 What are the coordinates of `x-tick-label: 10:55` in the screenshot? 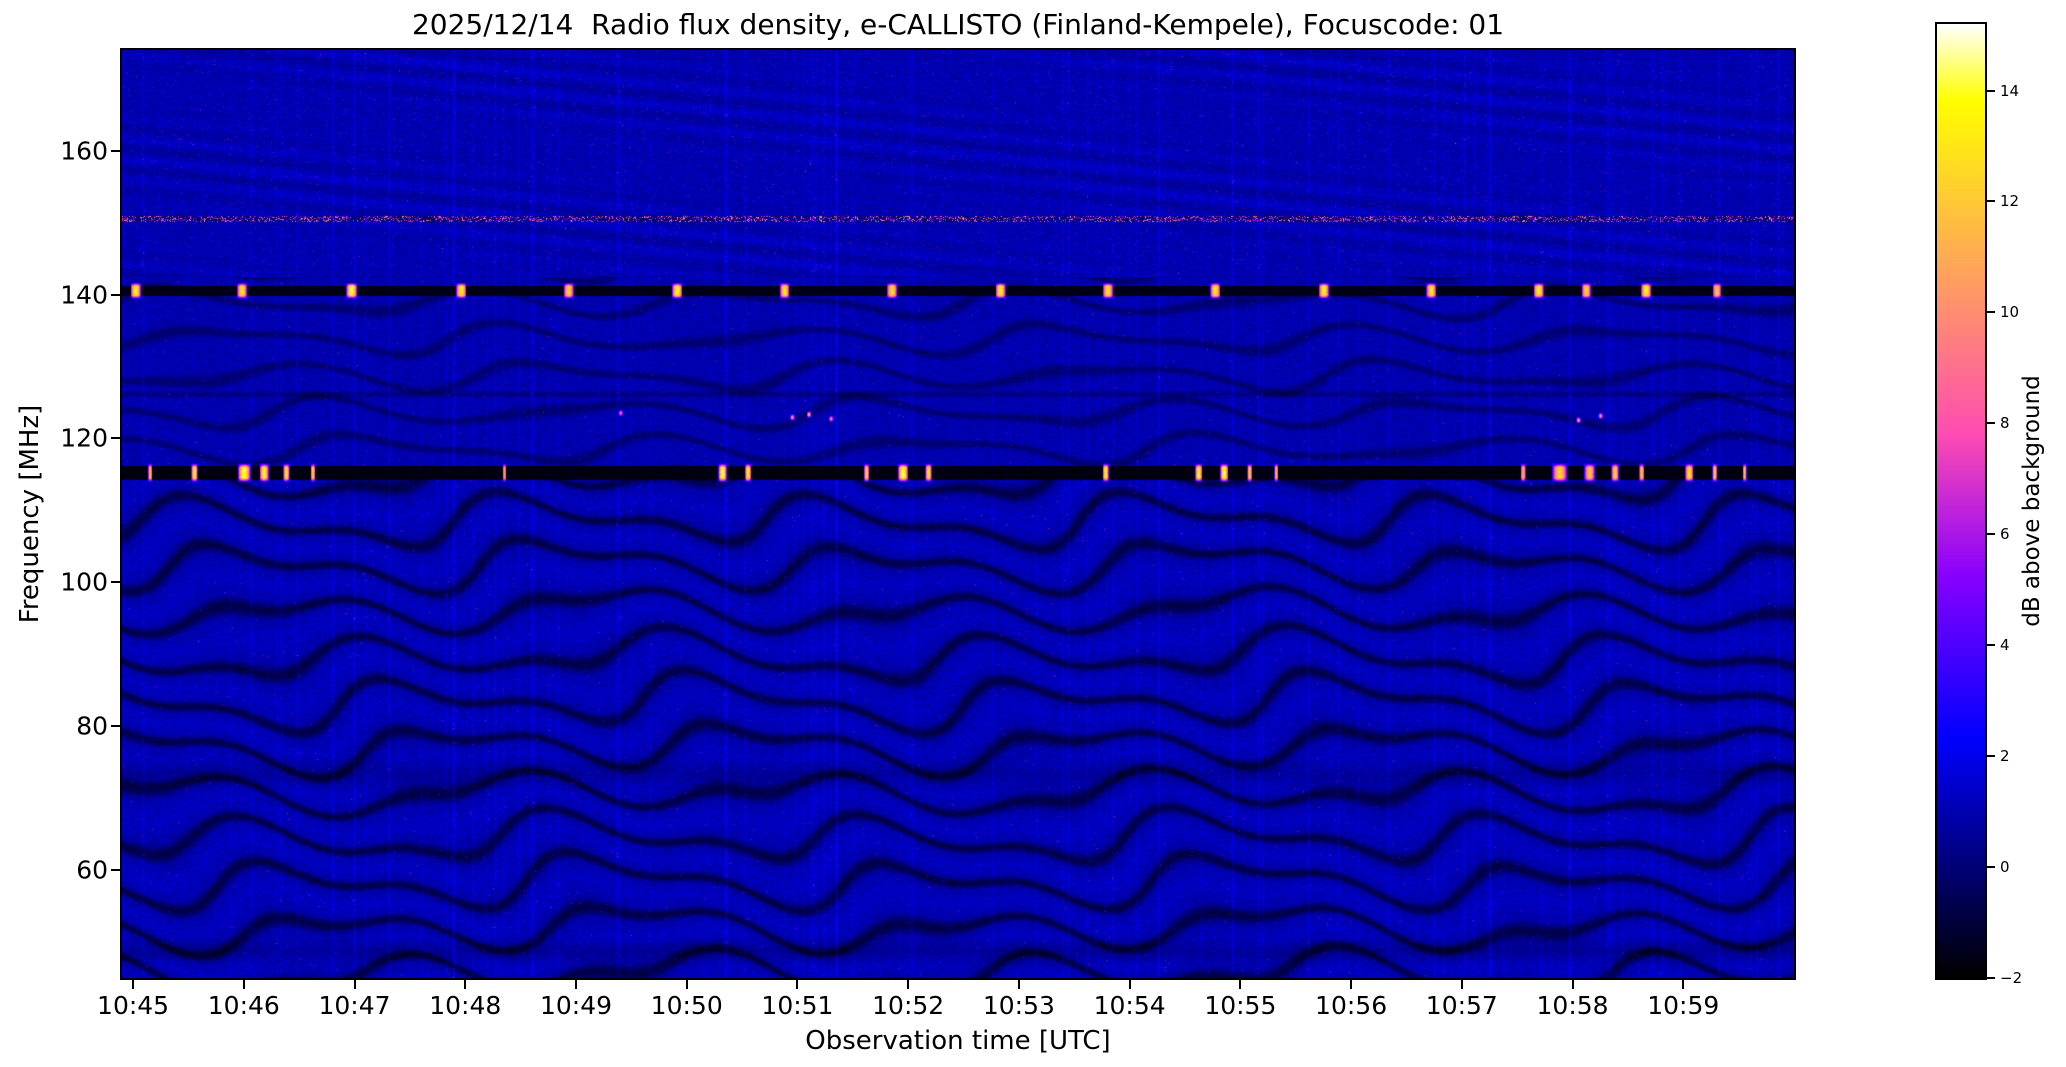 It's located at (1240, 1005).